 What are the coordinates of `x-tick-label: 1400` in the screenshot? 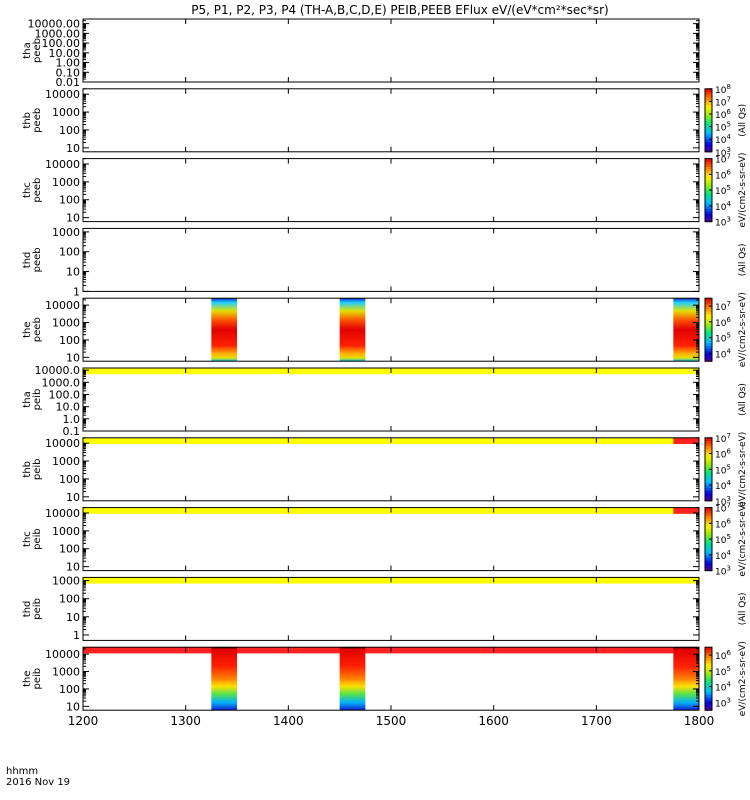 It's located at (288, 721).